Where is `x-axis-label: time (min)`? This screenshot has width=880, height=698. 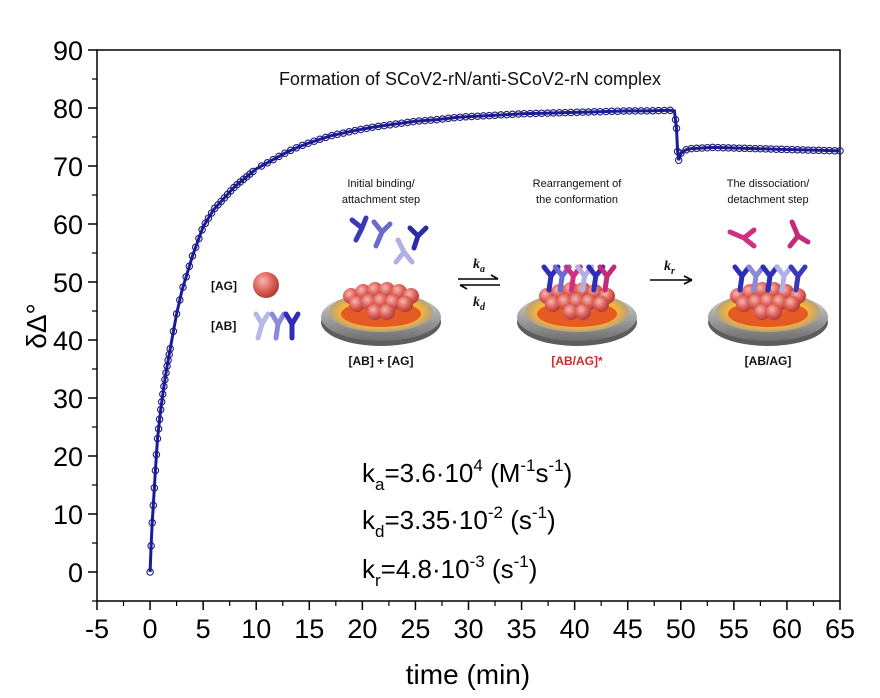
x-axis-label: time (min) is located at coordinates (468, 674).